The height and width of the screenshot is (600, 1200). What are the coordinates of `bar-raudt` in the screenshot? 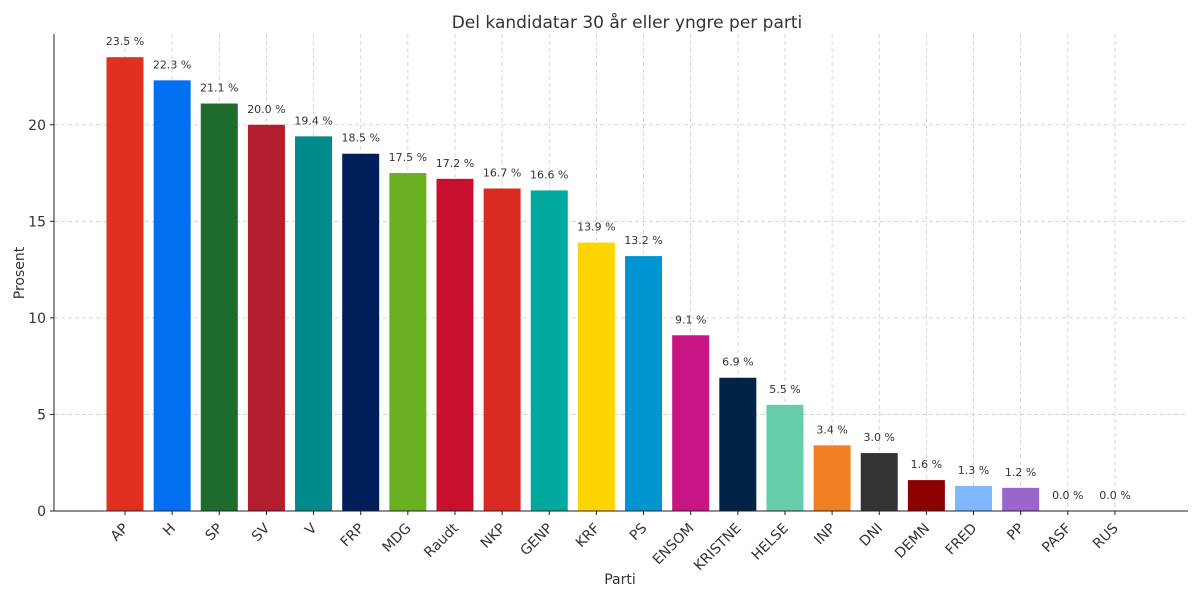 It's located at (455, 344).